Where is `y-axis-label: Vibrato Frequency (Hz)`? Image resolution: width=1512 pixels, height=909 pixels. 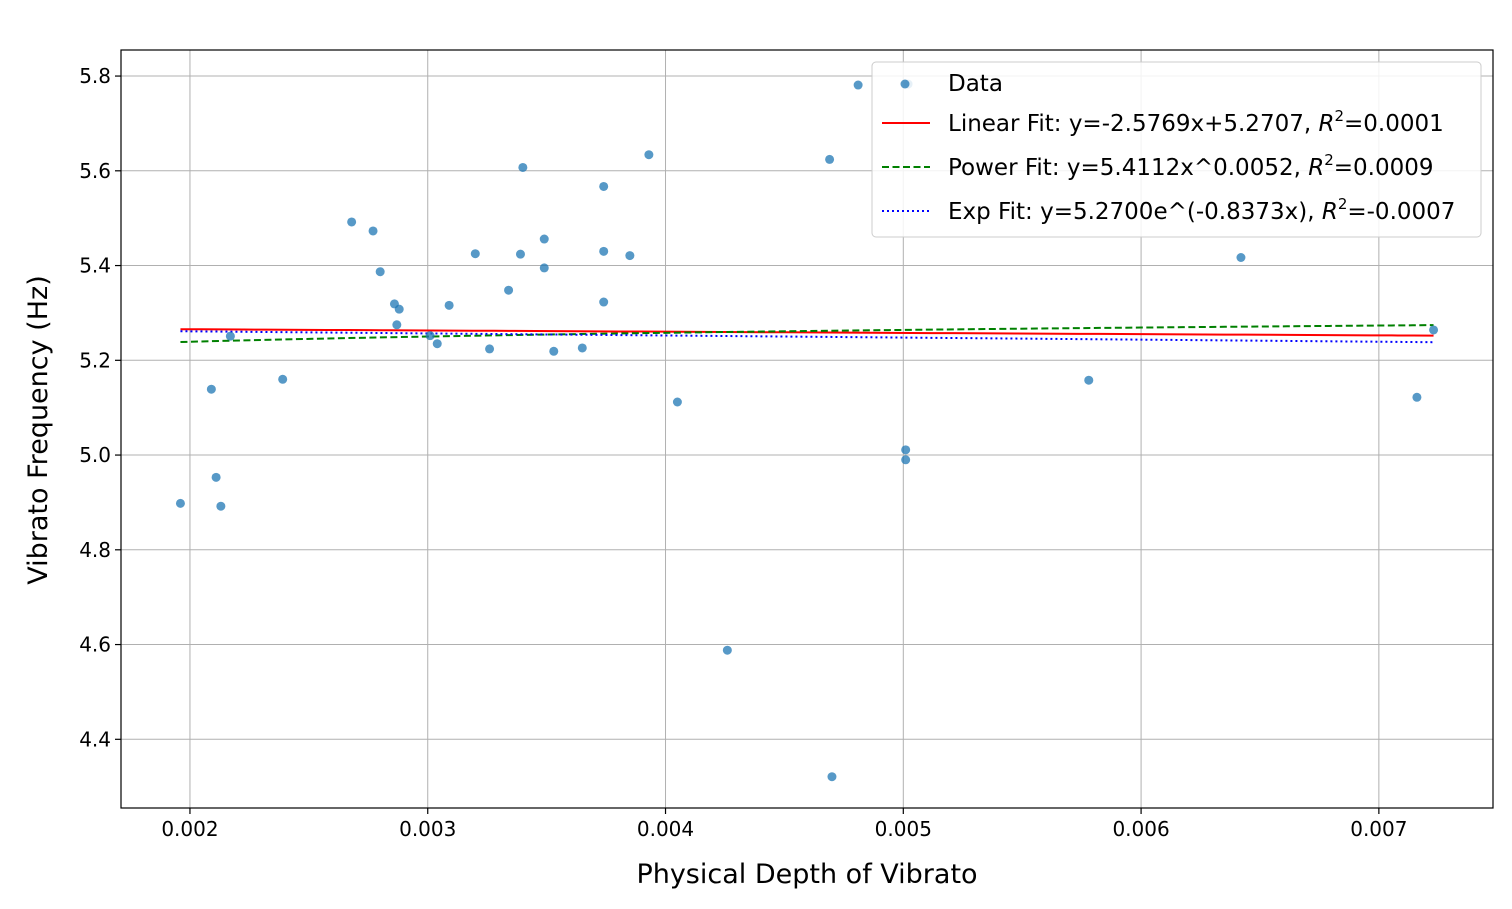
y-axis-label: Vibrato Frequency (Hz) is located at coordinates (38, 429).